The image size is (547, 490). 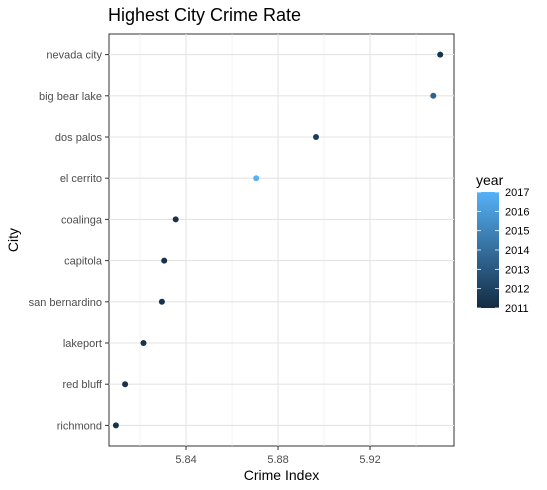 What do you see at coordinates (369, 460) in the screenshot?
I see `x-tick-label: 5.92` at bounding box center [369, 460].